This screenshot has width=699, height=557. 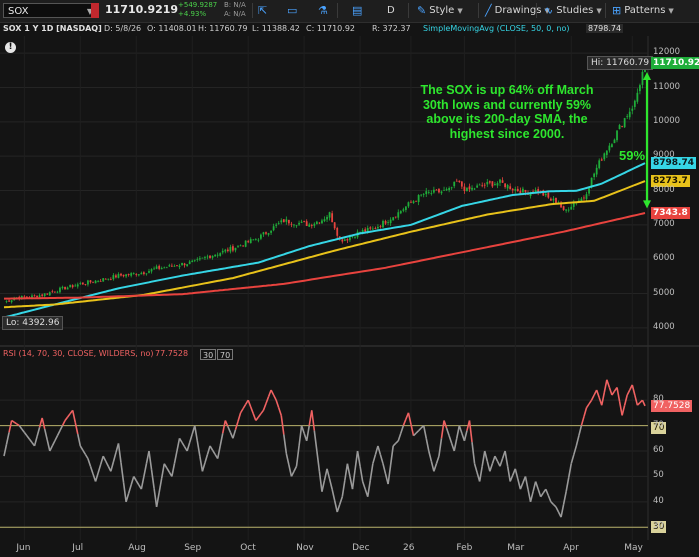 What do you see at coordinates (330, 28) in the screenshot?
I see `ohlc-close: C: 11710.92` at bounding box center [330, 28].